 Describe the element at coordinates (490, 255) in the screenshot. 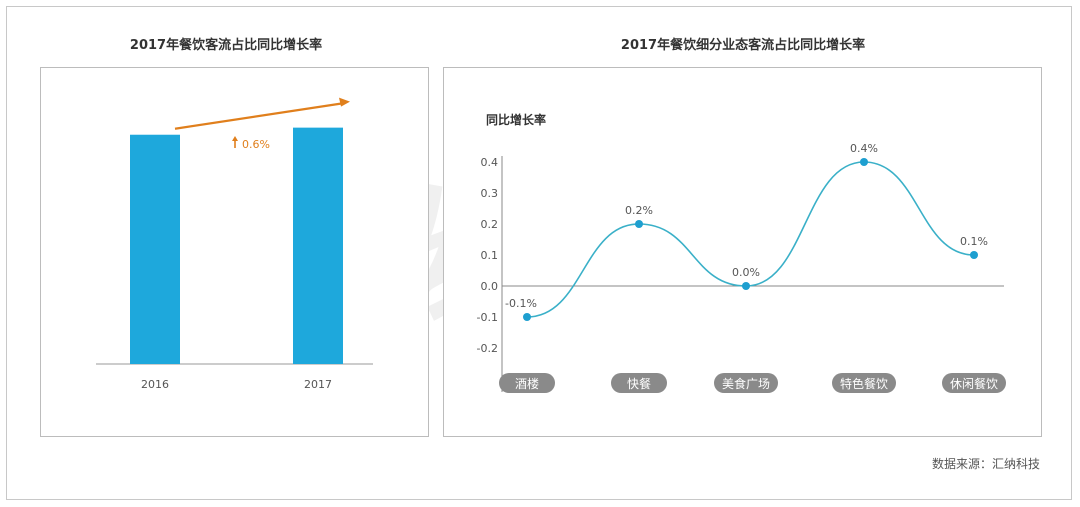

I see `y-tick-label: 0.1` at that location.